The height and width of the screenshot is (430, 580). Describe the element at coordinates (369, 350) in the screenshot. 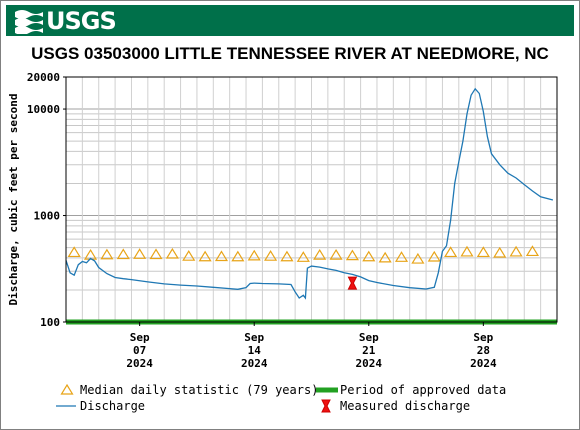

I see `x-tick-label: 21` at that location.